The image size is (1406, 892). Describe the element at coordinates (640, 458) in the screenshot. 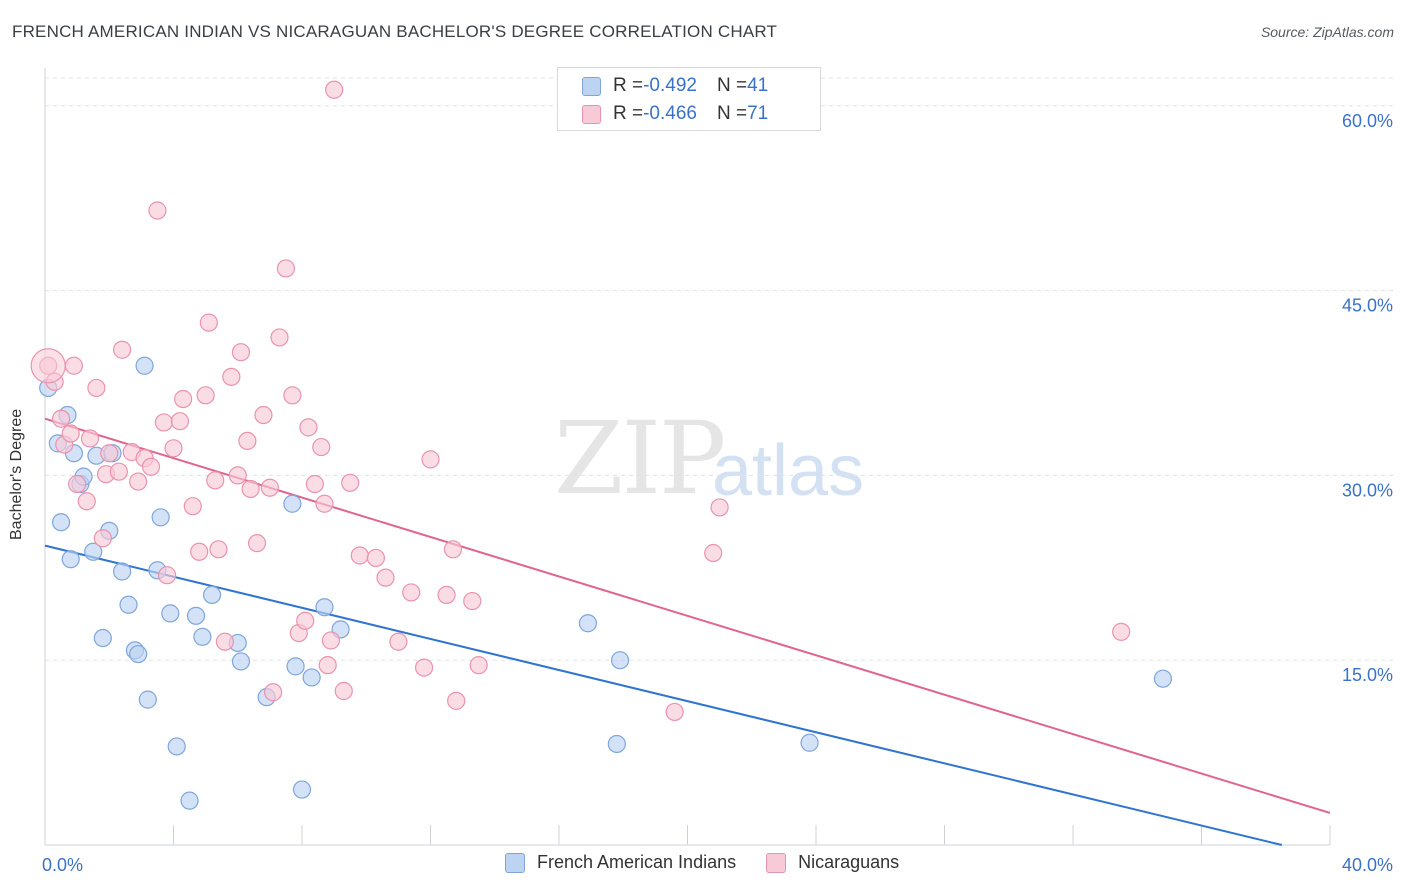

I see `watermark-zip: ZIP` at that location.